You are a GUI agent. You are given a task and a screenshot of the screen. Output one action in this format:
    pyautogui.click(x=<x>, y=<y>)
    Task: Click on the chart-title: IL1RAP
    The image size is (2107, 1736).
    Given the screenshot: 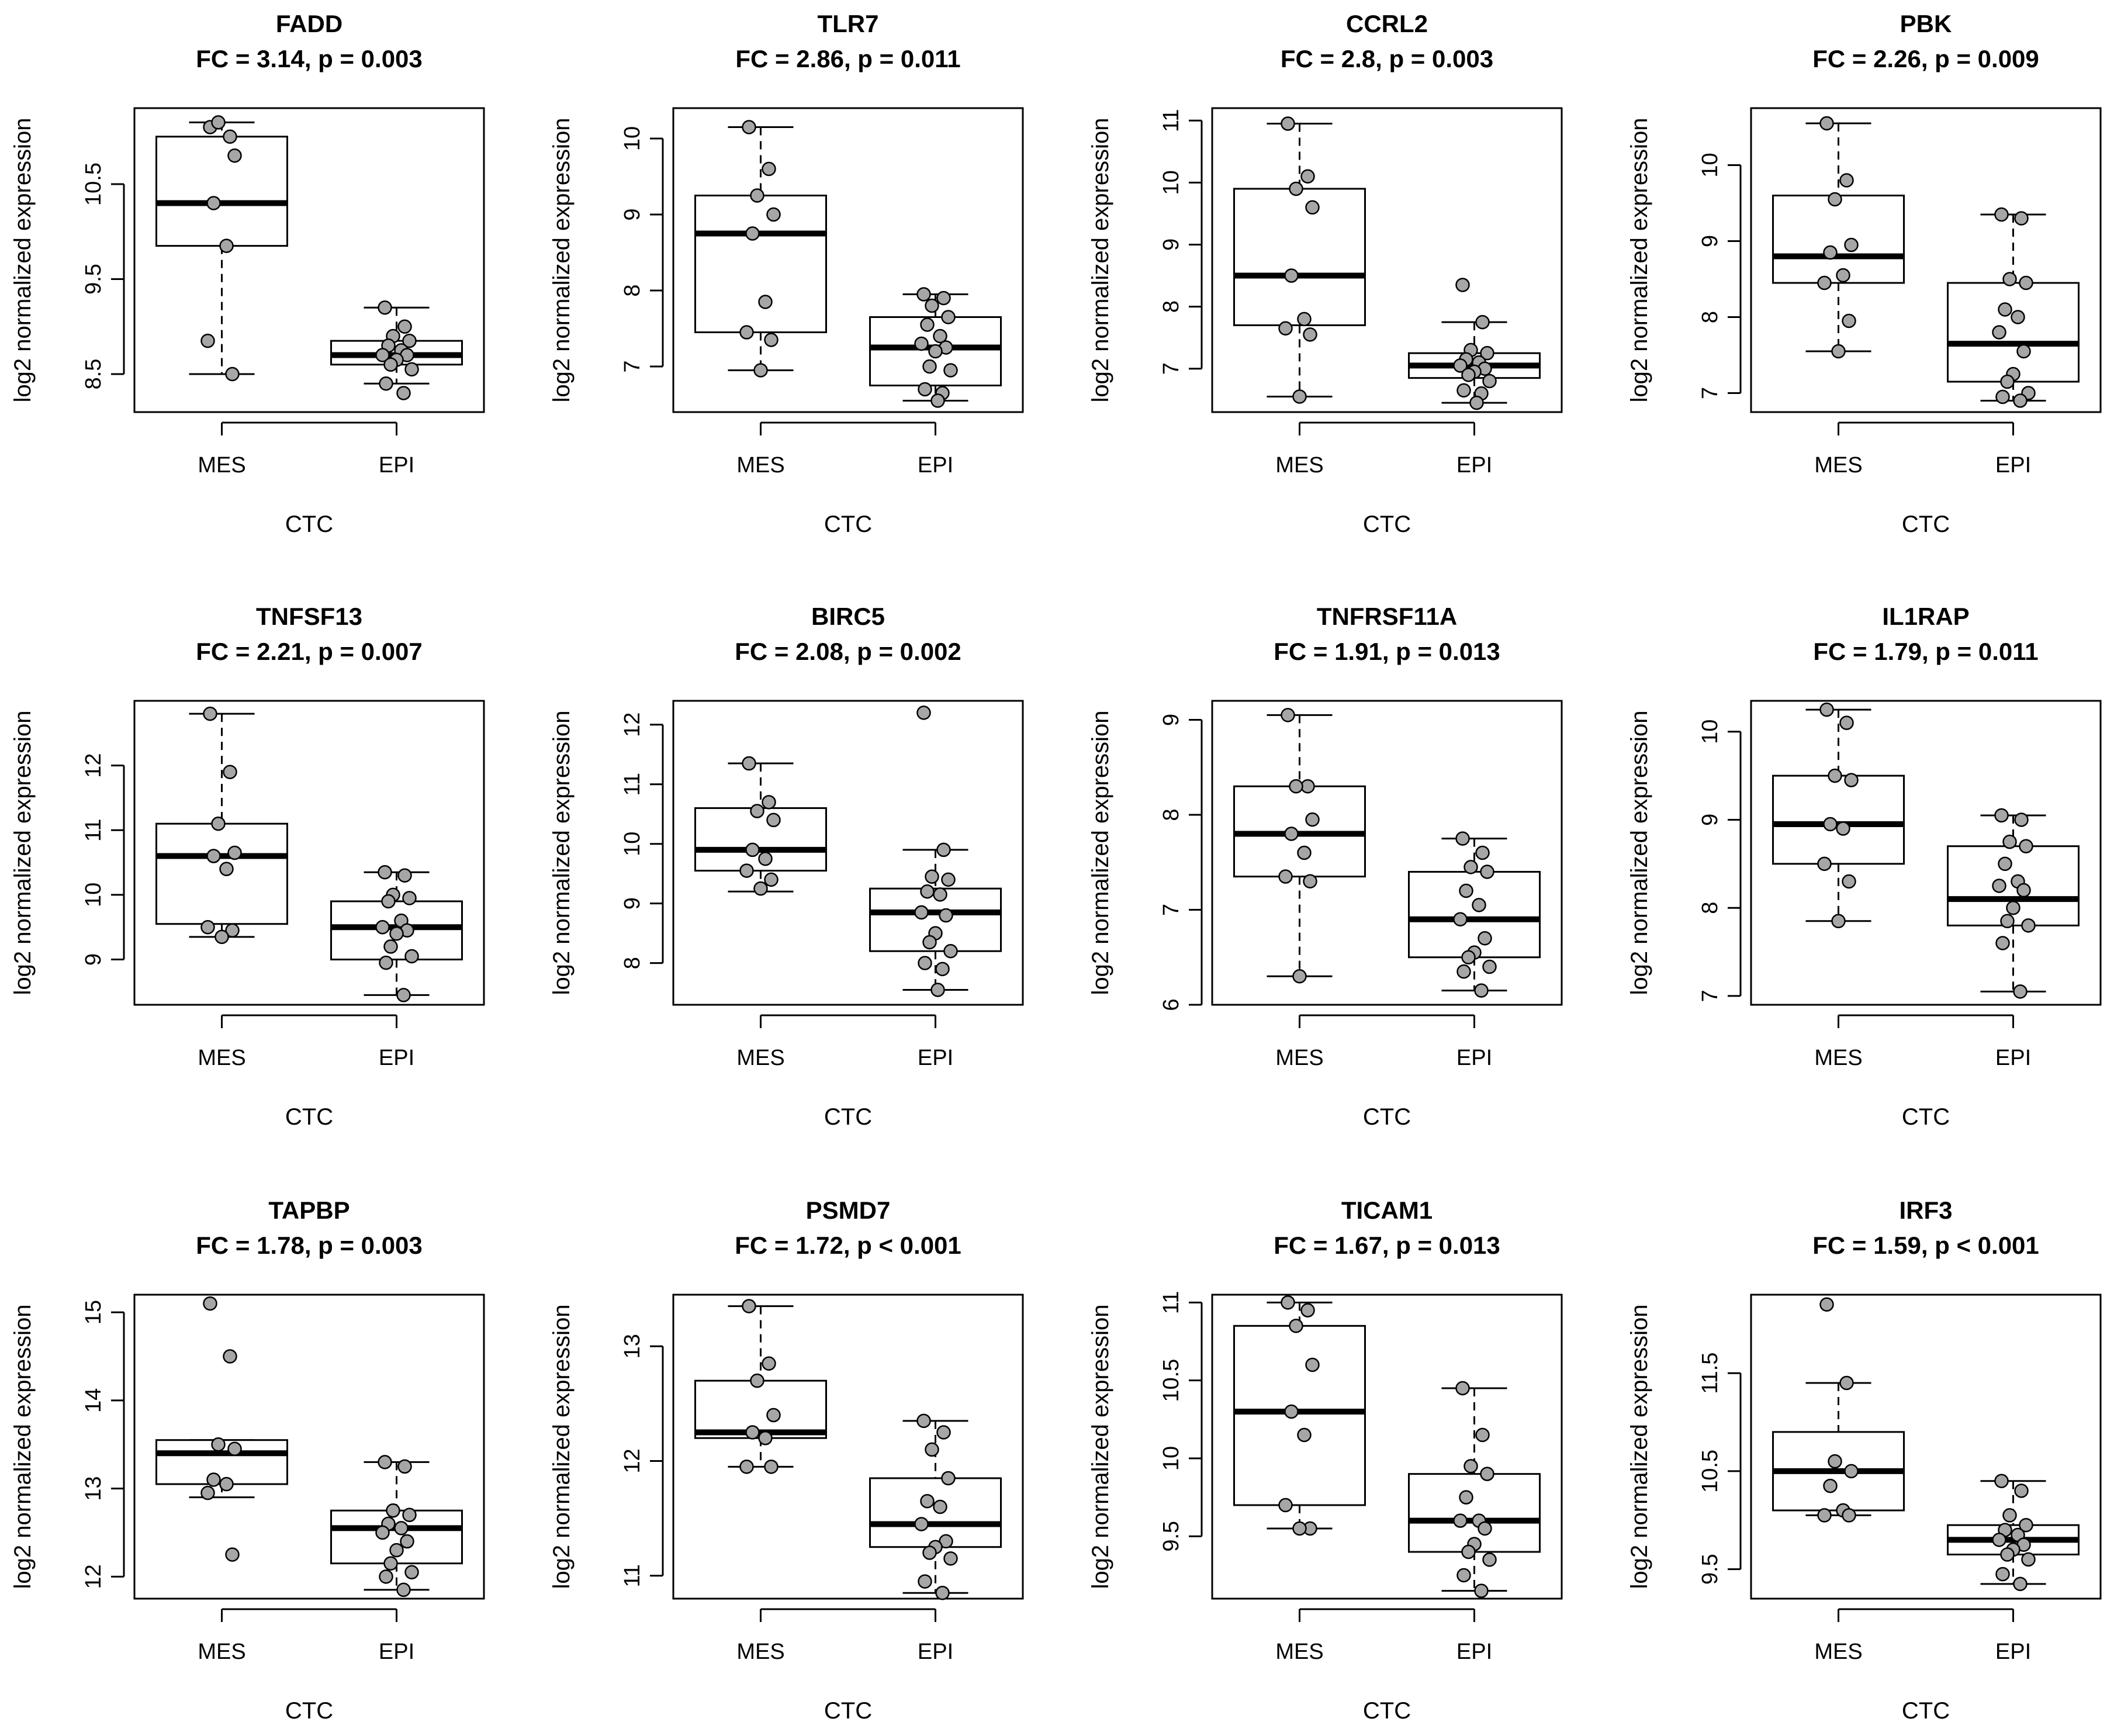 What is the action you would take?
    pyautogui.click(x=1926, y=616)
    